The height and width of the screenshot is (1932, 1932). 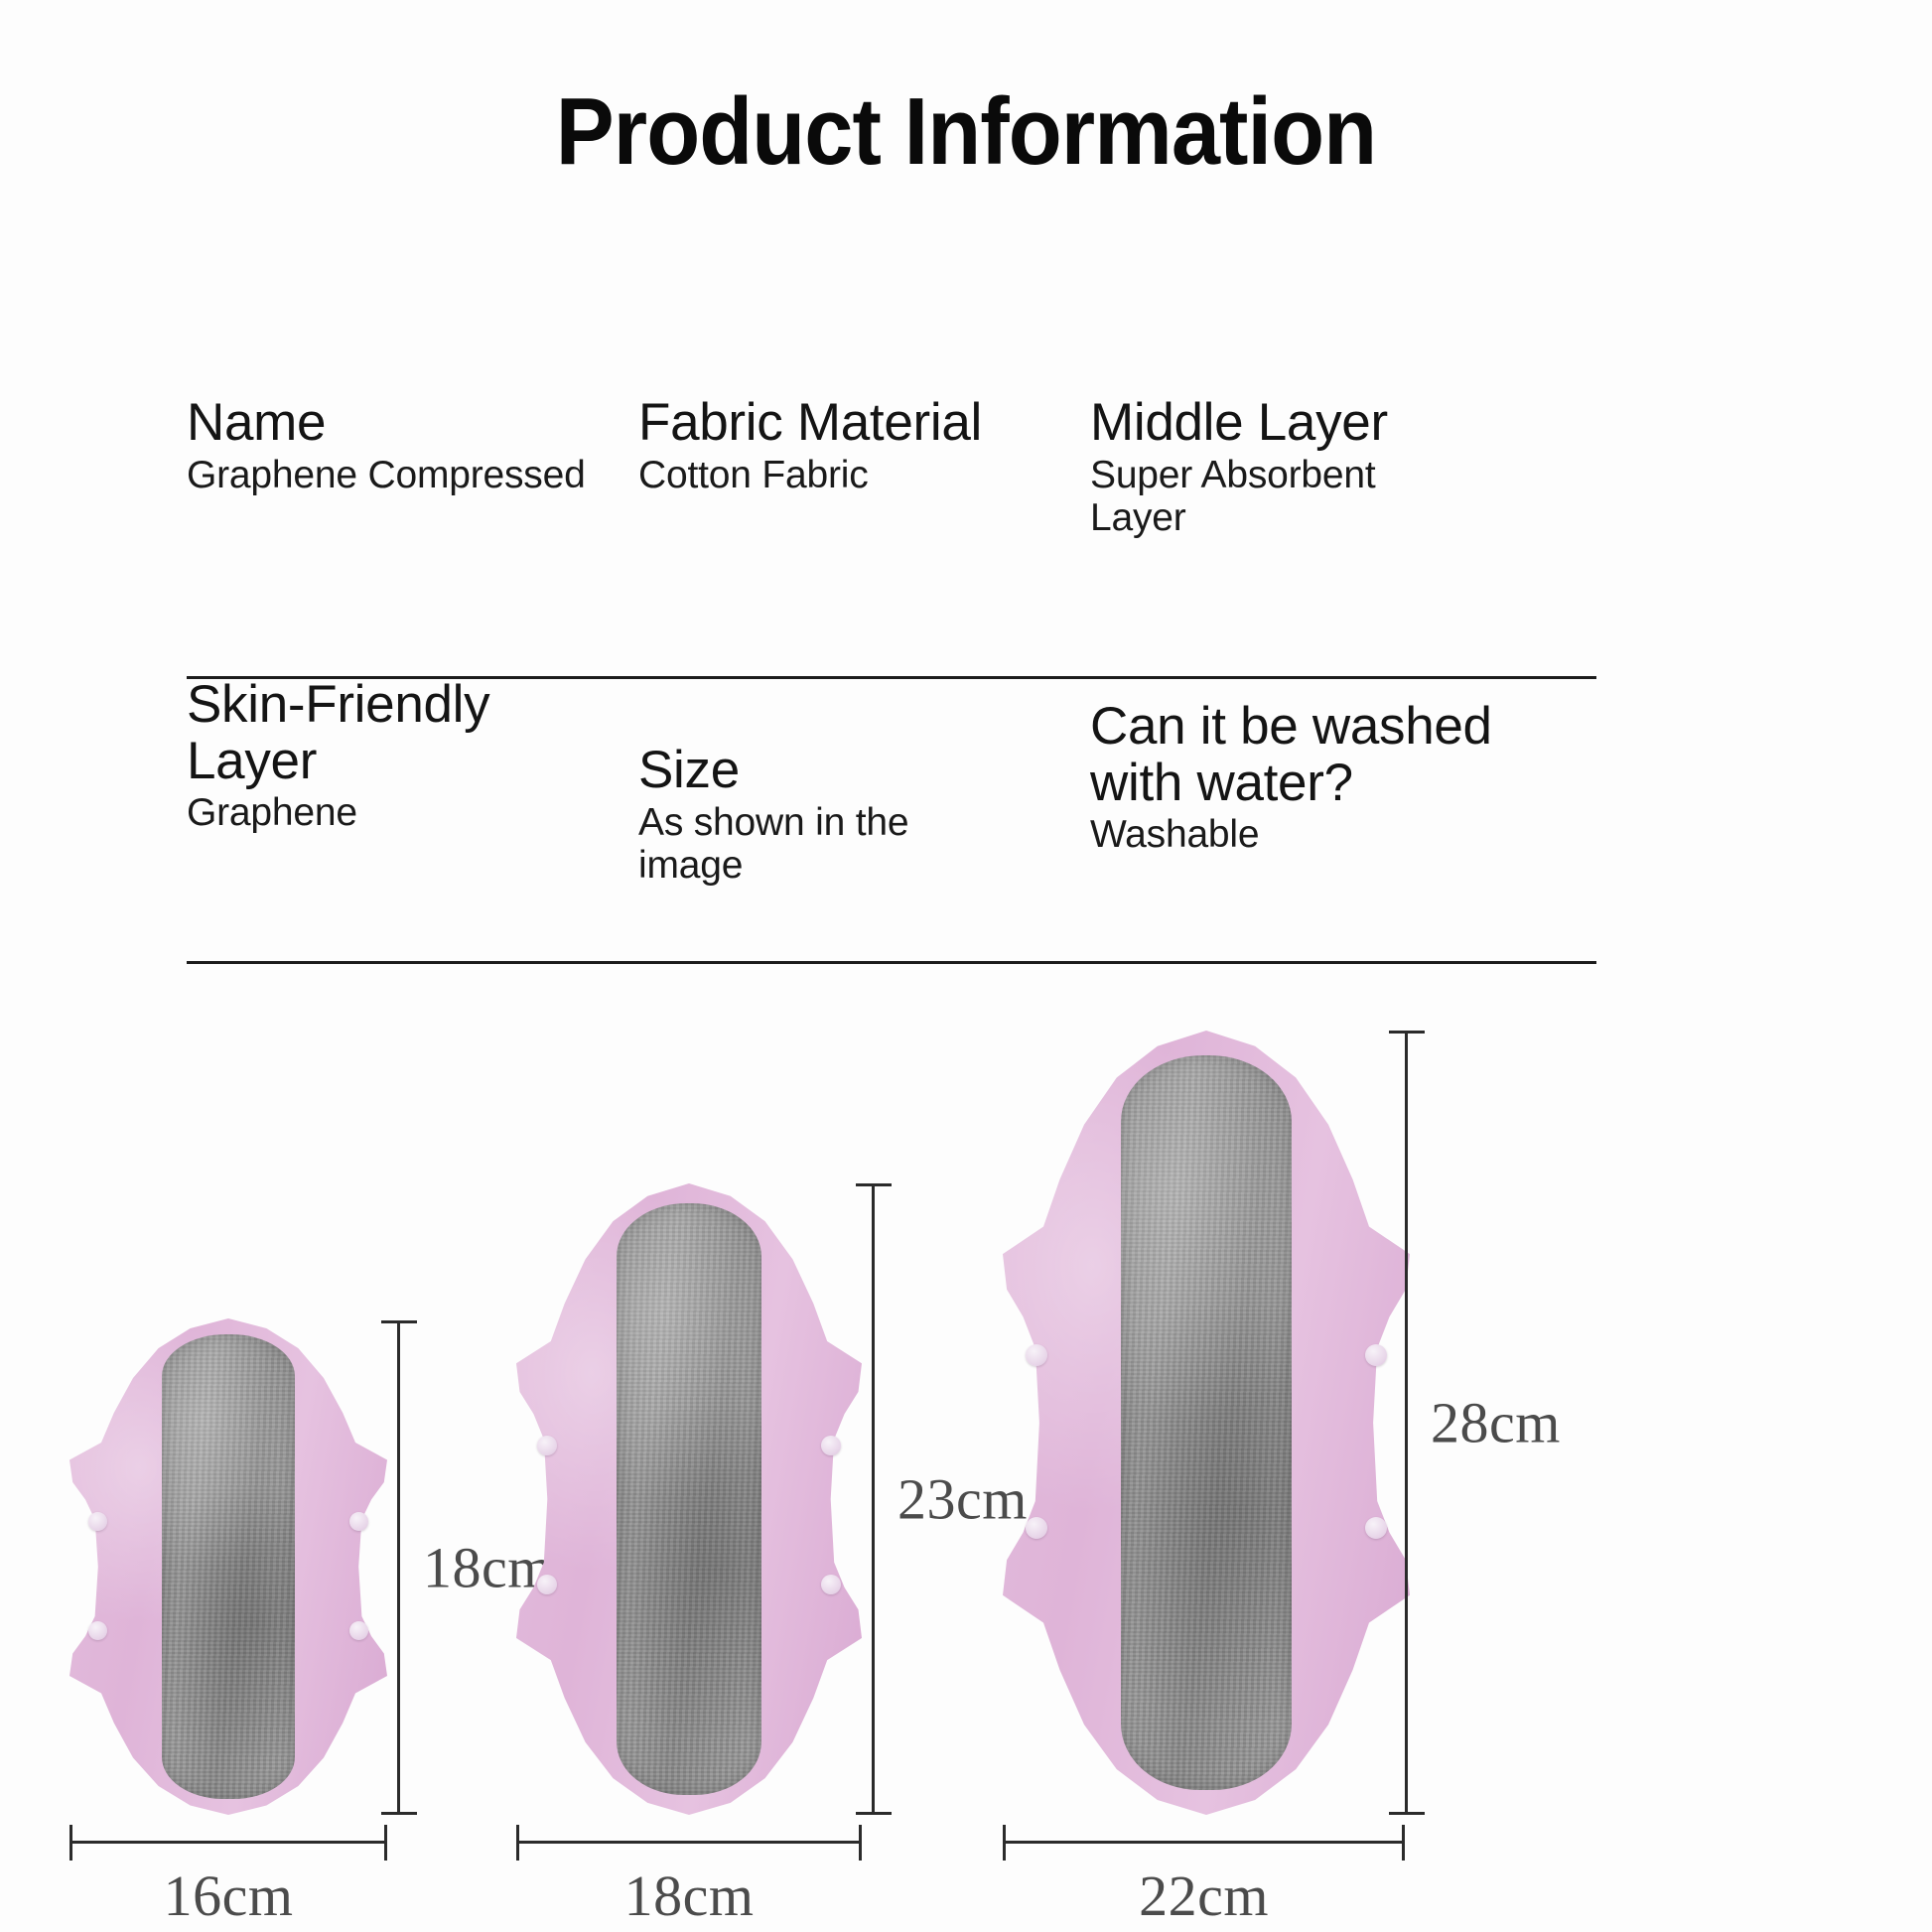 I want to click on figure-medium-pad: 23cm 18cm, so click(x=779, y=1470).